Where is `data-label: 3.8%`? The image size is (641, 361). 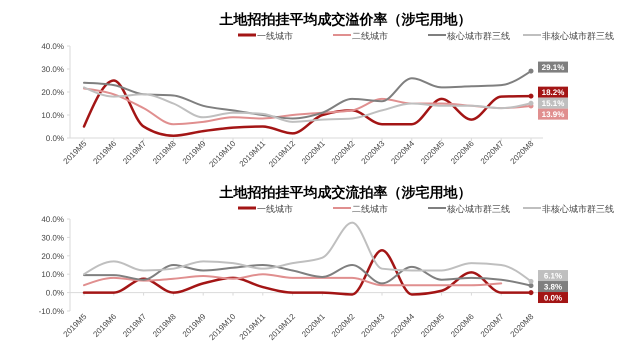
data-label: 3.8% is located at coordinates (553, 287).